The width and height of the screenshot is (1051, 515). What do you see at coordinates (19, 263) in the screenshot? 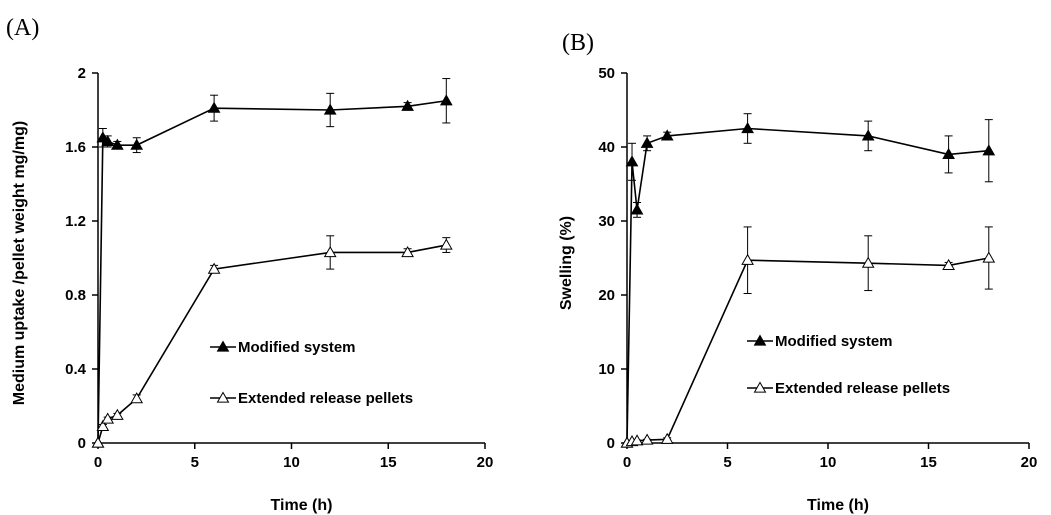
I see `y-axis-title: Medium uptake /pellet weight mg/mg)` at bounding box center [19, 263].